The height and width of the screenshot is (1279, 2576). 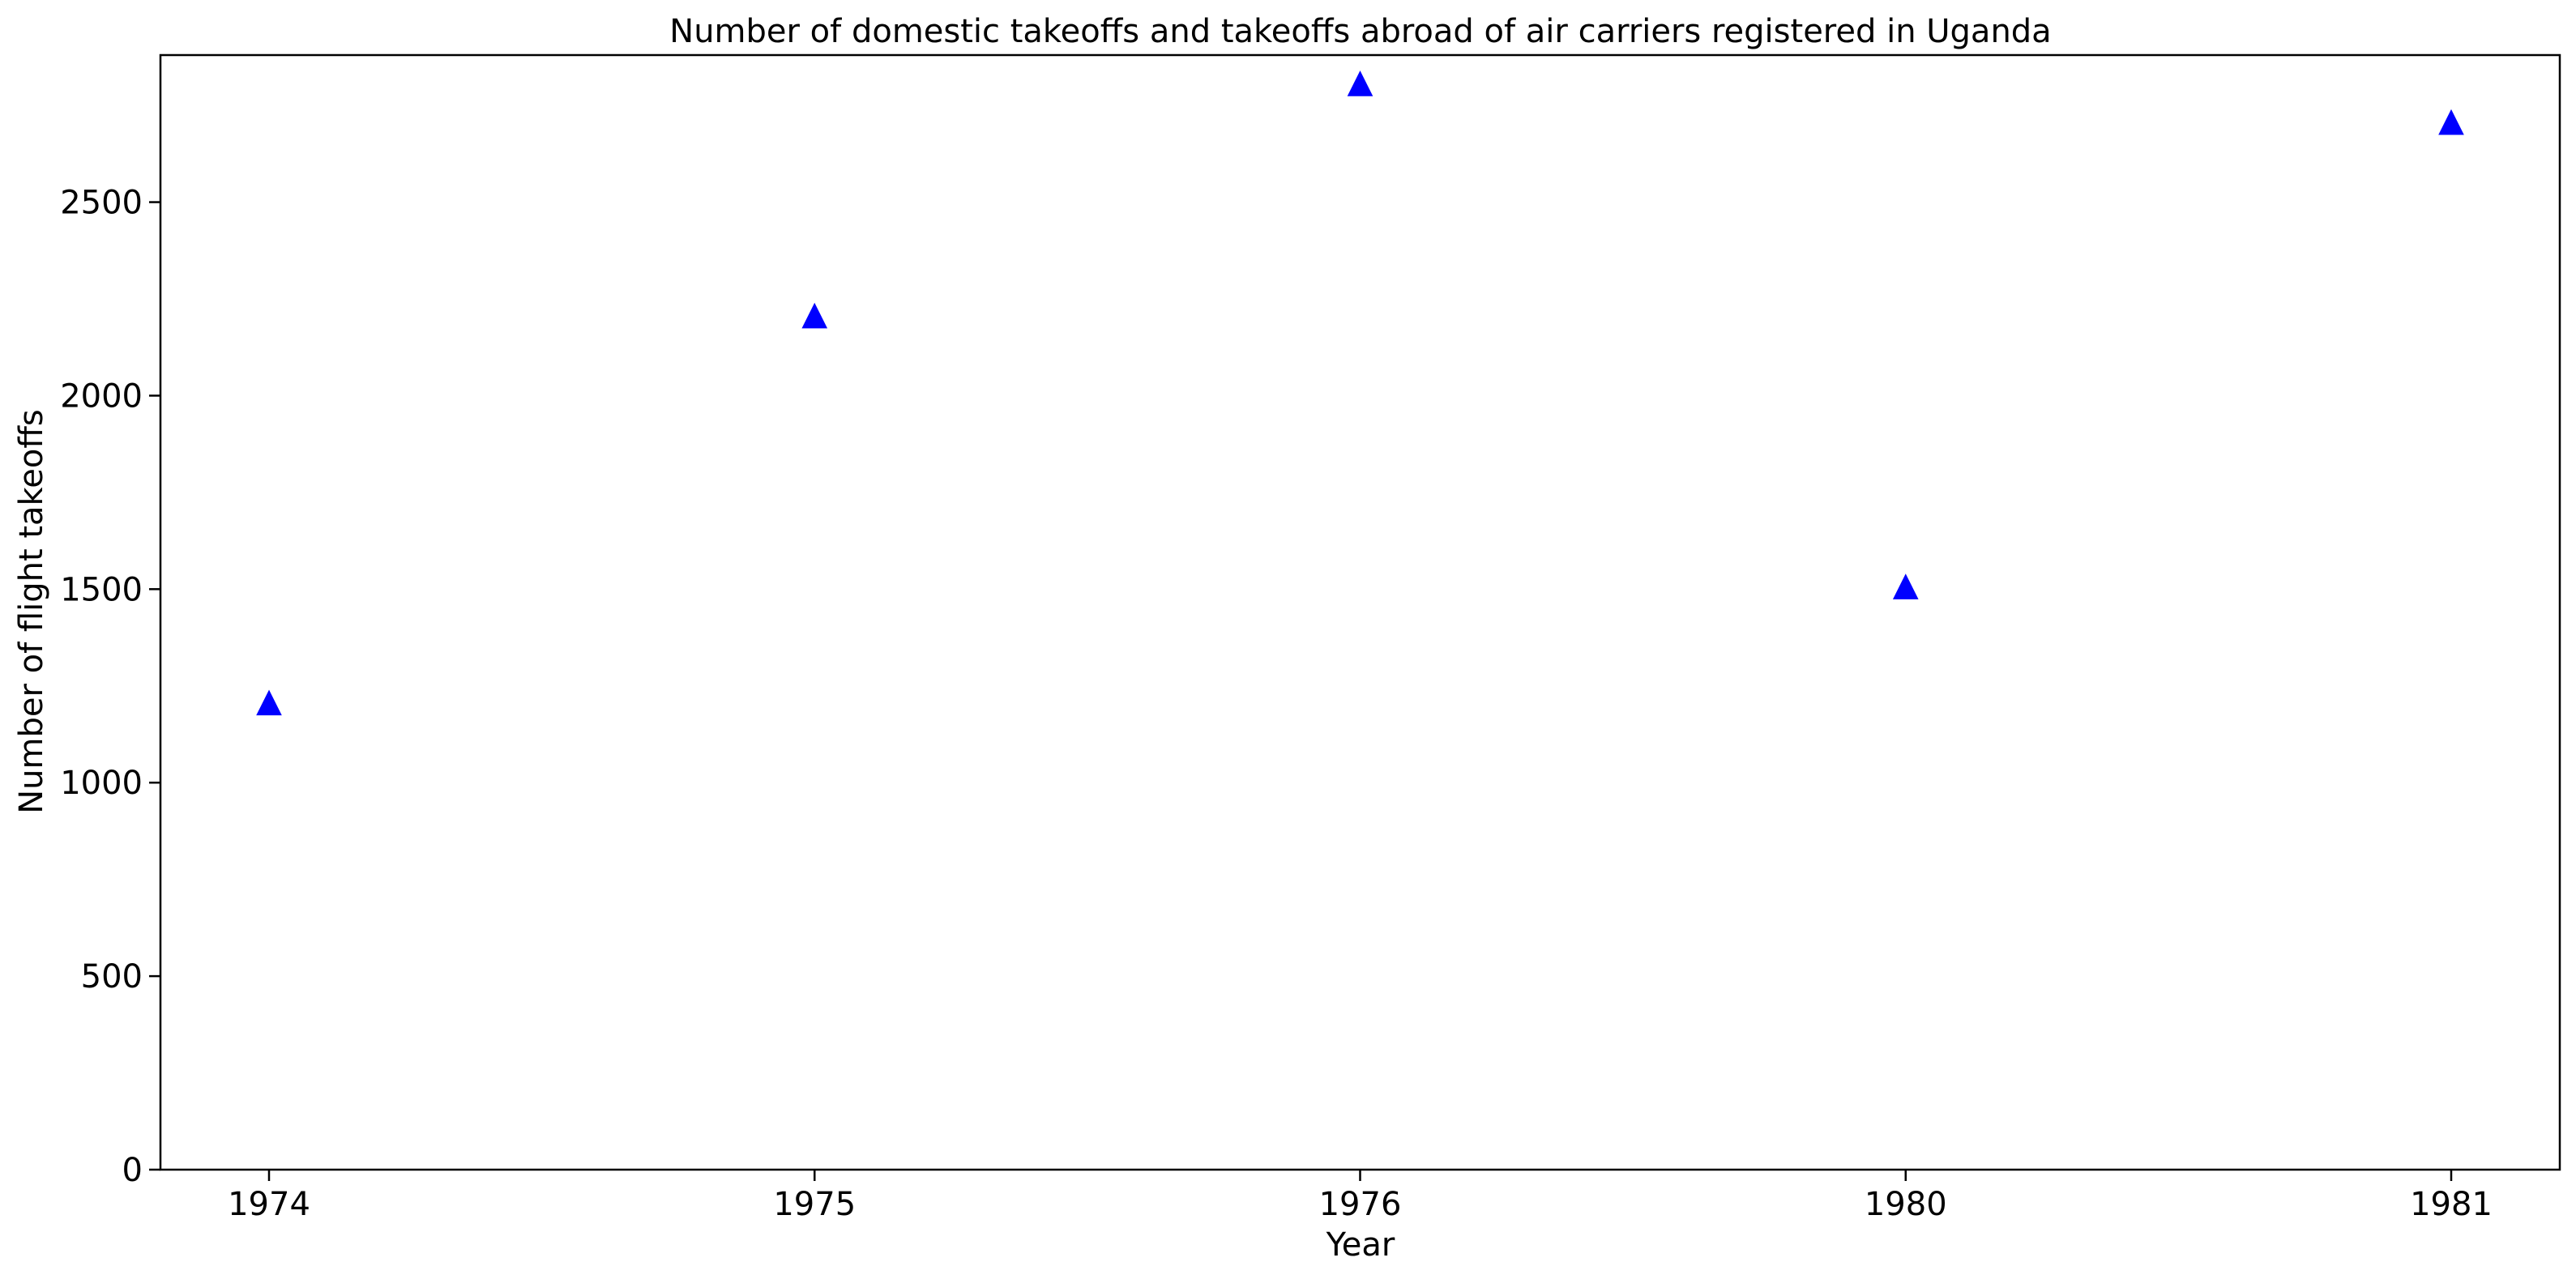 I want to click on y-tick-label: 1000, so click(x=101, y=783).